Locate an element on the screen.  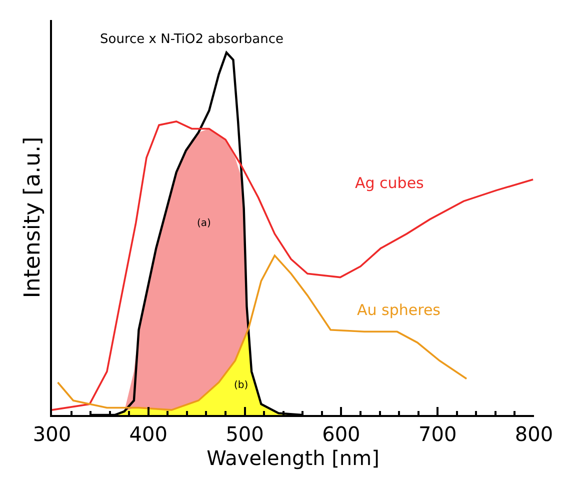
x-tick-label: 700 is located at coordinates (437, 434).